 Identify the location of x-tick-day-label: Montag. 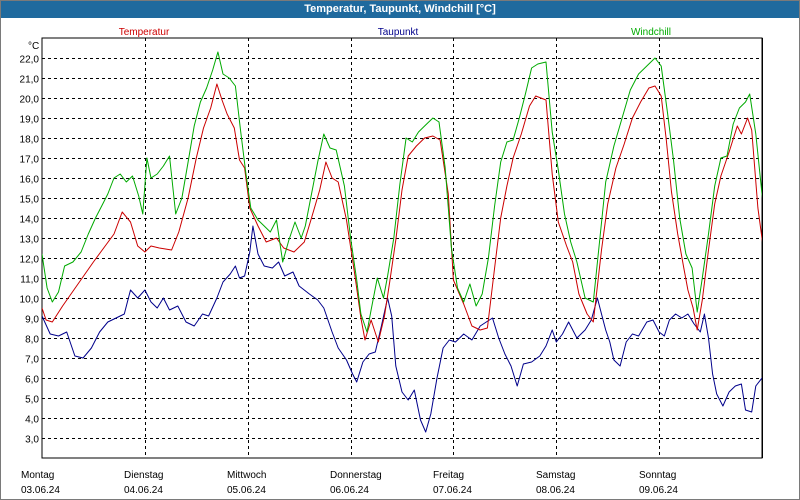
(37, 475).